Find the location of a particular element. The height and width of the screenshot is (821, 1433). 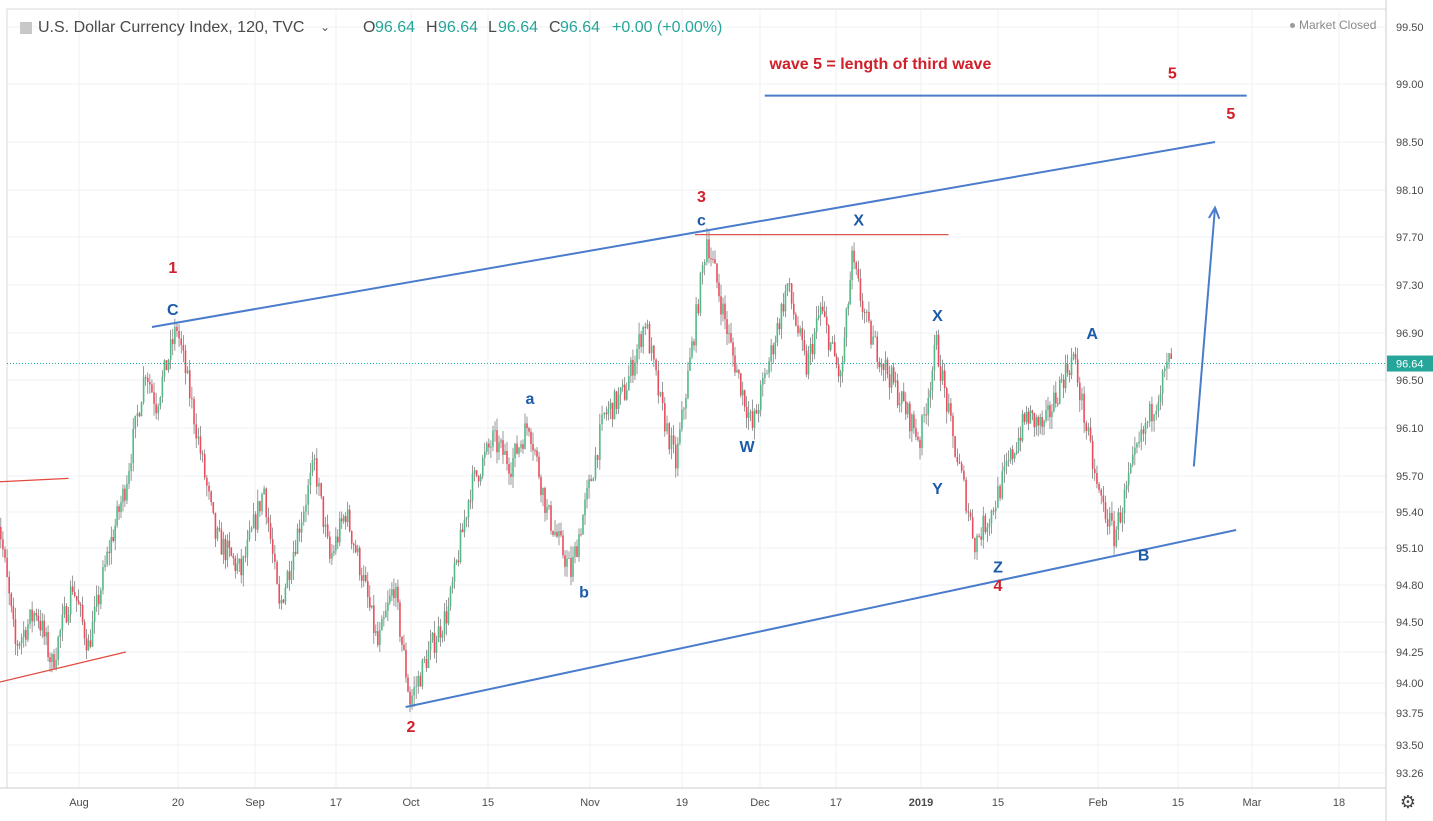

symbol-title: U.S. Dollar Currency Index, 120, TVC is located at coordinates (171, 27).